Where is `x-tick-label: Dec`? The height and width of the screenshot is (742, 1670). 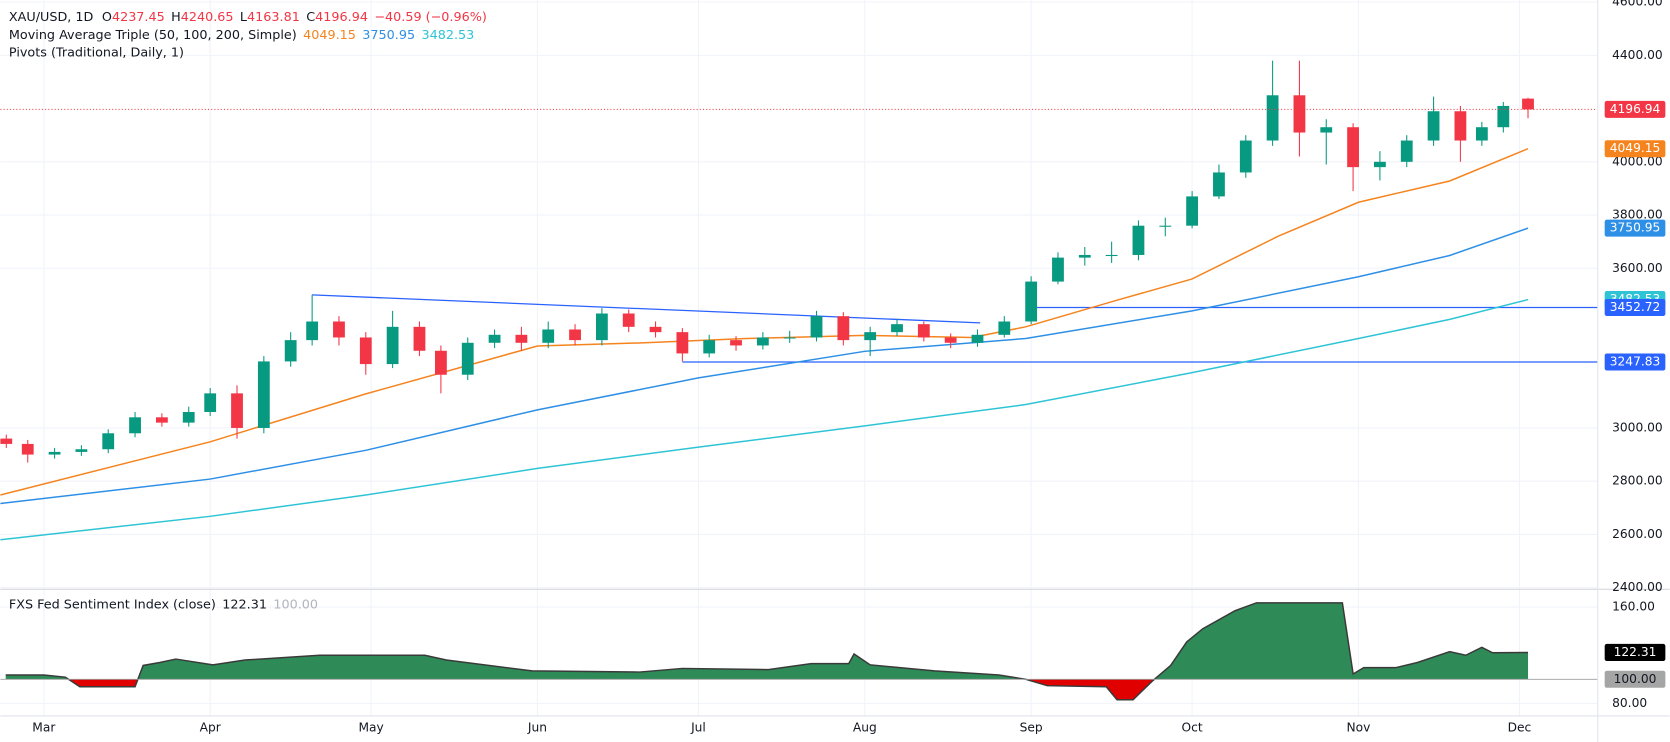 x-tick-label: Dec is located at coordinates (1520, 728).